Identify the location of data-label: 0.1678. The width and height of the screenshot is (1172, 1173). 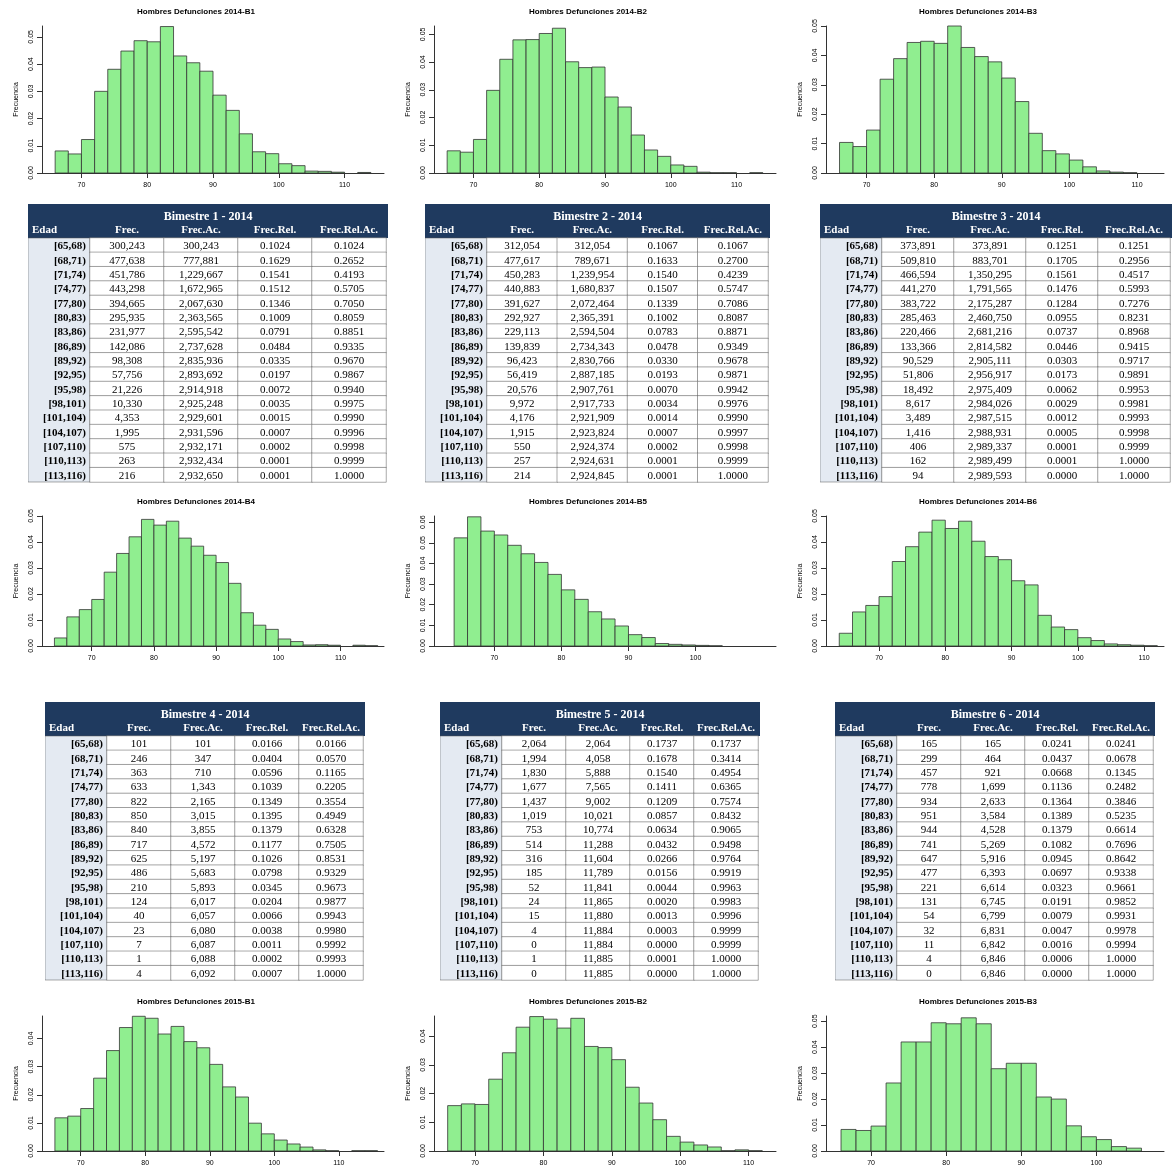
(662, 757).